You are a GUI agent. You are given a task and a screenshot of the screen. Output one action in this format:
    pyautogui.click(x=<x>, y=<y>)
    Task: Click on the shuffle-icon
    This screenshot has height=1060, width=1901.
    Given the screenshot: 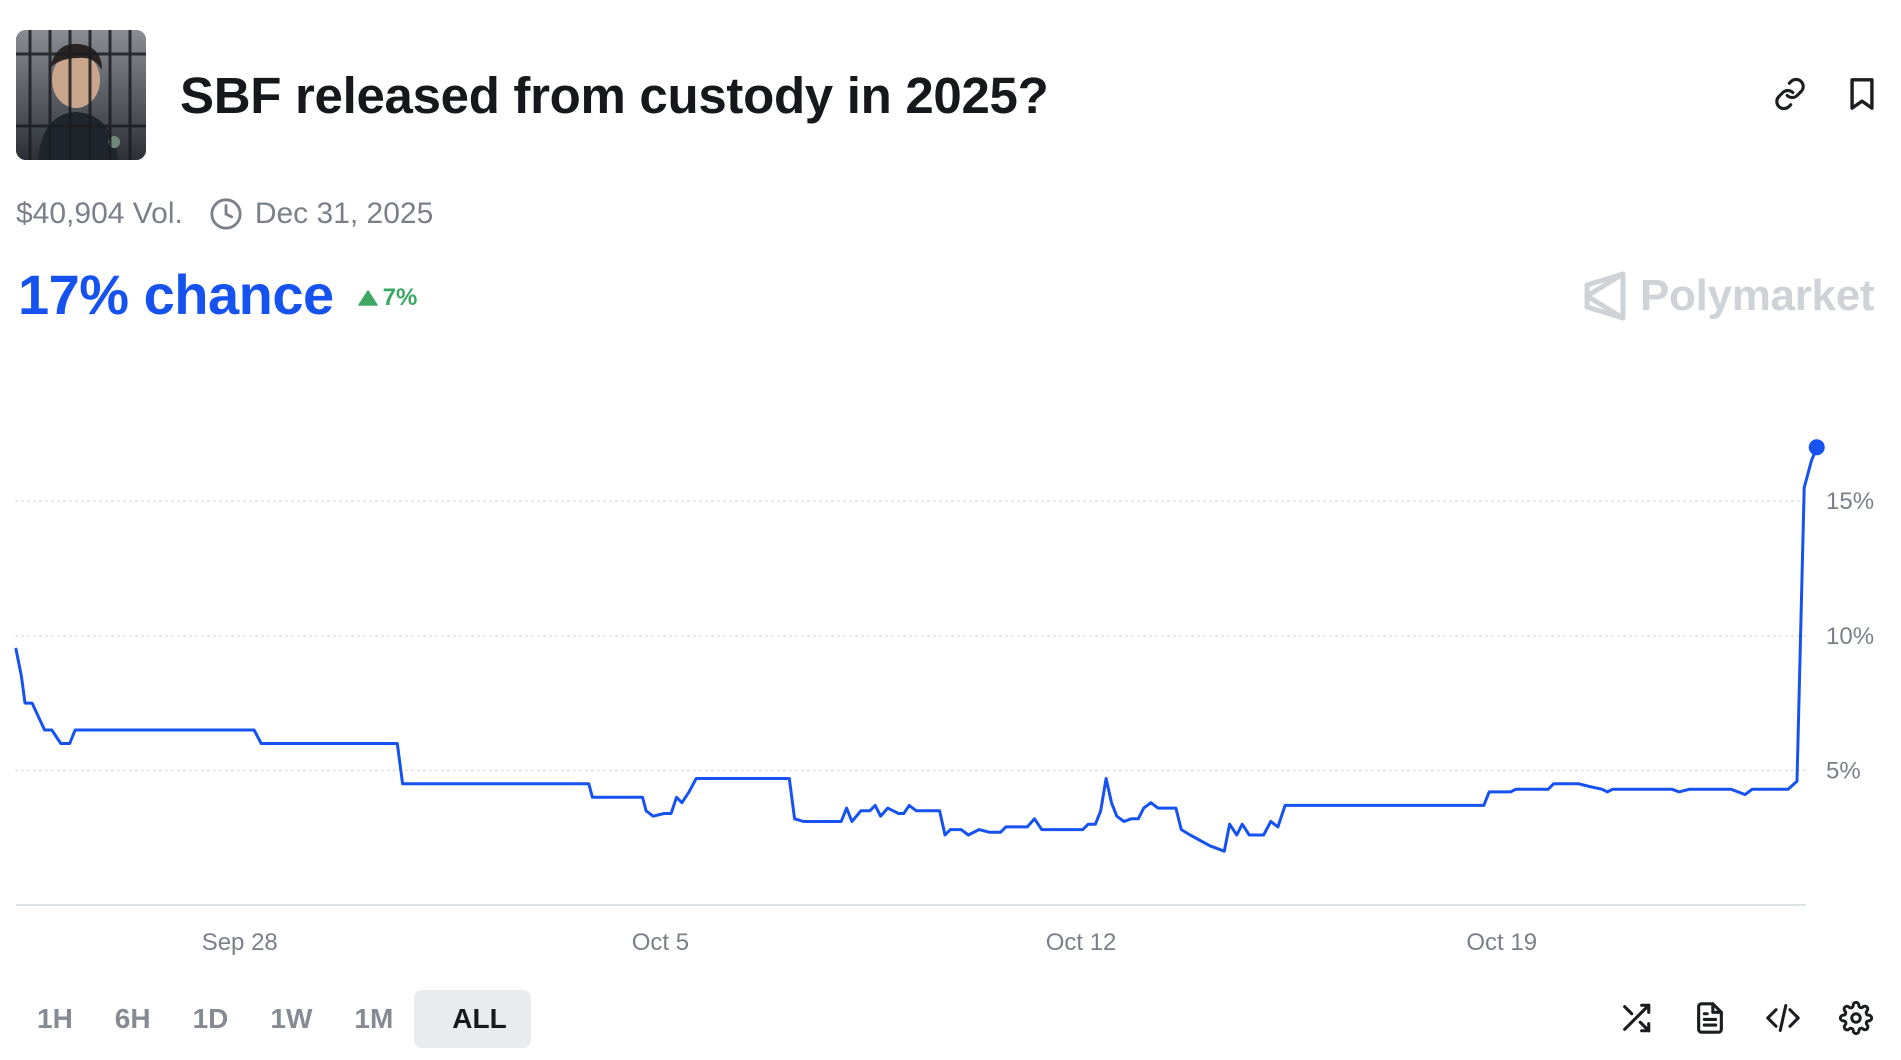 What is the action you would take?
    pyautogui.click(x=1636, y=1018)
    